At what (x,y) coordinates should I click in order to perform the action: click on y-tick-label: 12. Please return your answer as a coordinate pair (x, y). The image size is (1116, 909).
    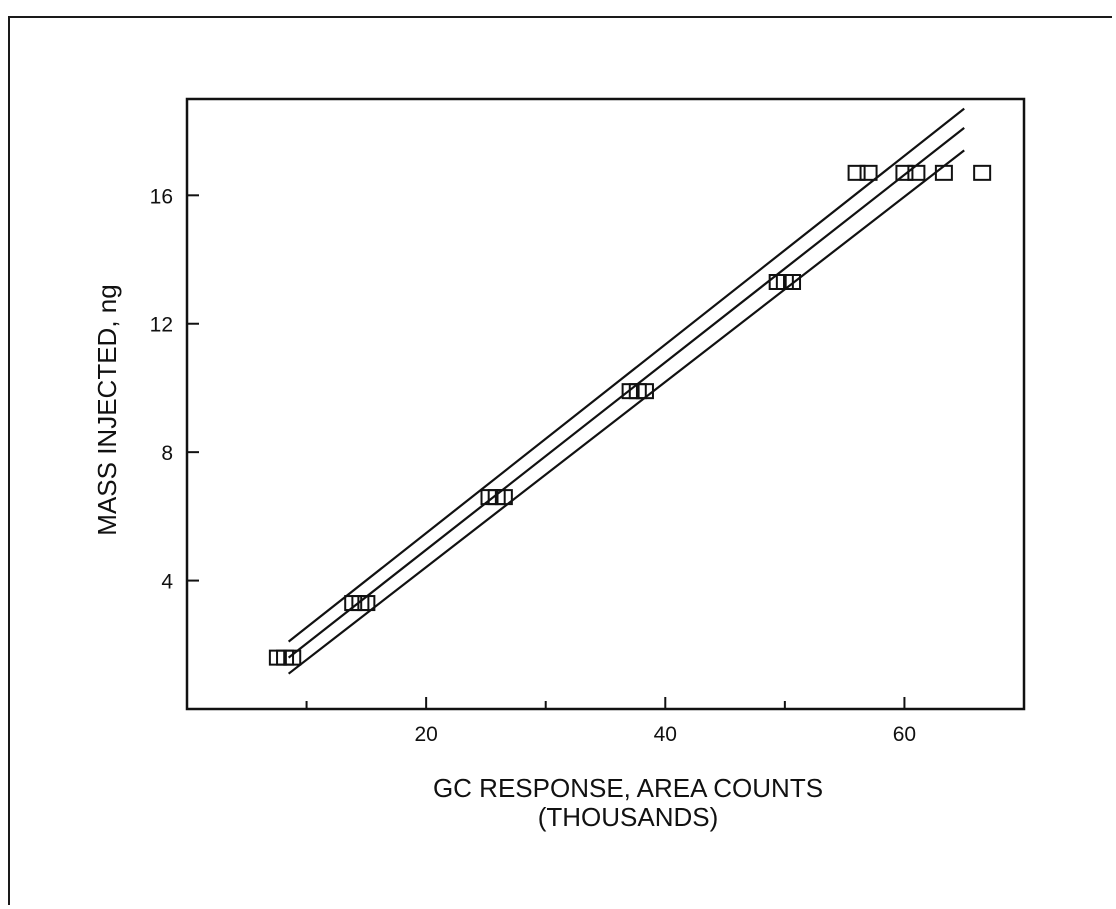
    Looking at the image, I should click on (161, 325).